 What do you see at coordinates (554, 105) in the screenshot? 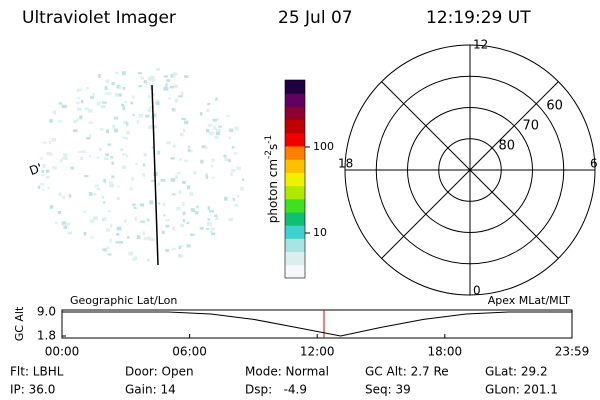
I see `ring-label: 60` at bounding box center [554, 105].